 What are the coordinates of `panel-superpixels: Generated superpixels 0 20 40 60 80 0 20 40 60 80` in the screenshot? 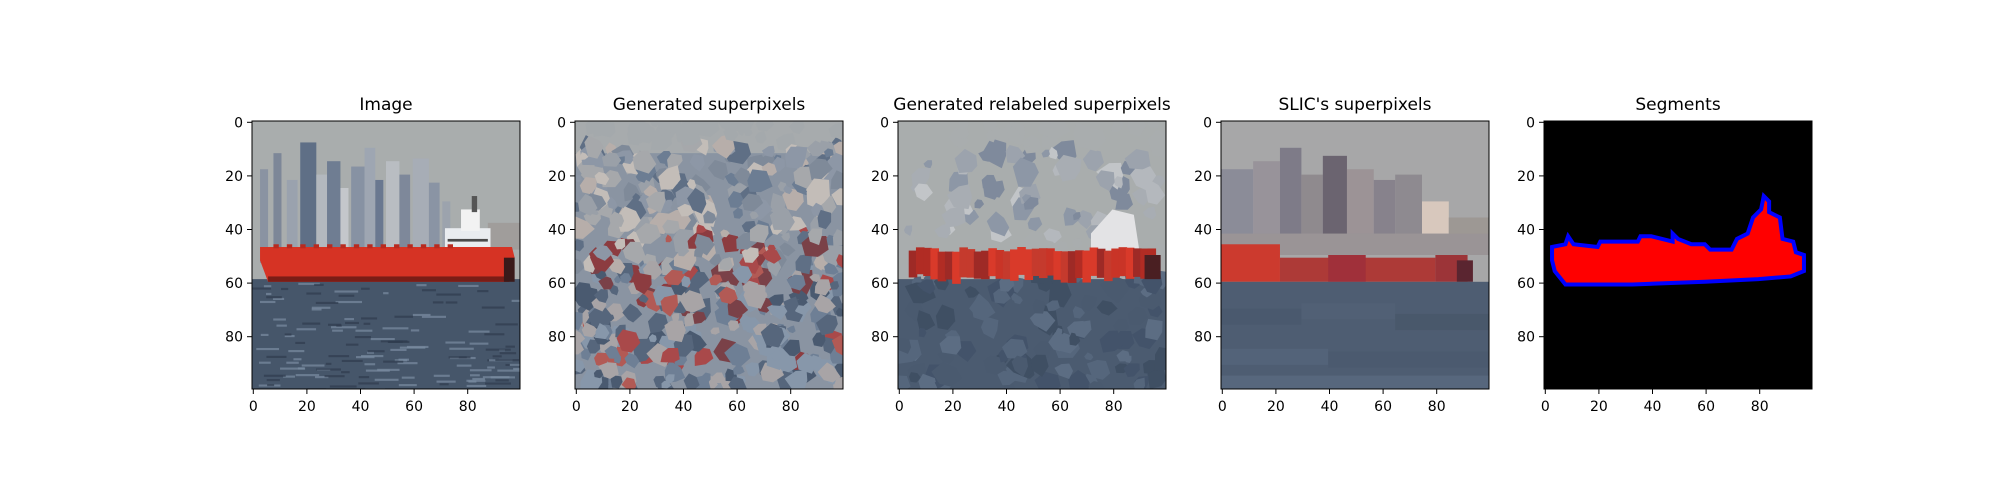 It's located at (696, 255).